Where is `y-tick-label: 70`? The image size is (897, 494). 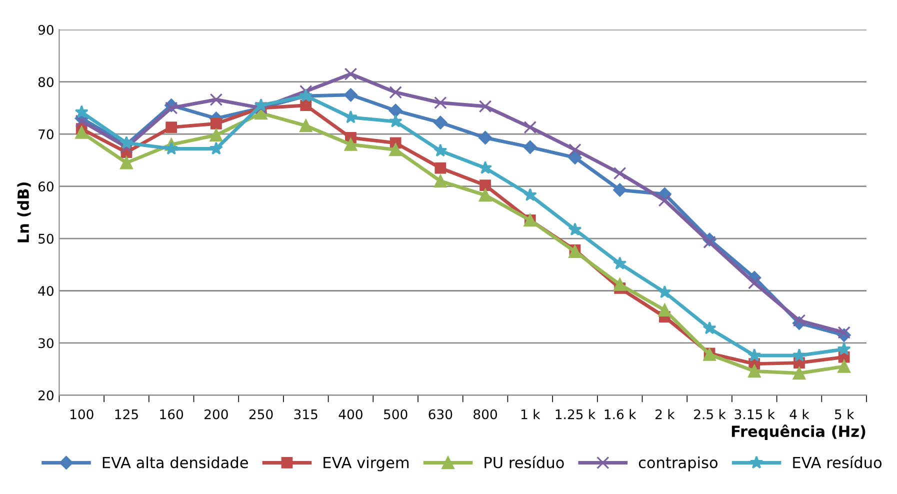 y-tick-label: 70 is located at coordinates (46, 134).